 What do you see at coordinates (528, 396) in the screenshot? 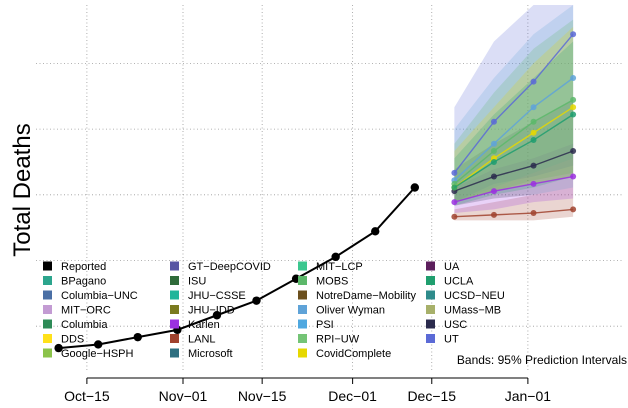
I see `x-tick-label: Jan−01` at bounding box center [528, 396].